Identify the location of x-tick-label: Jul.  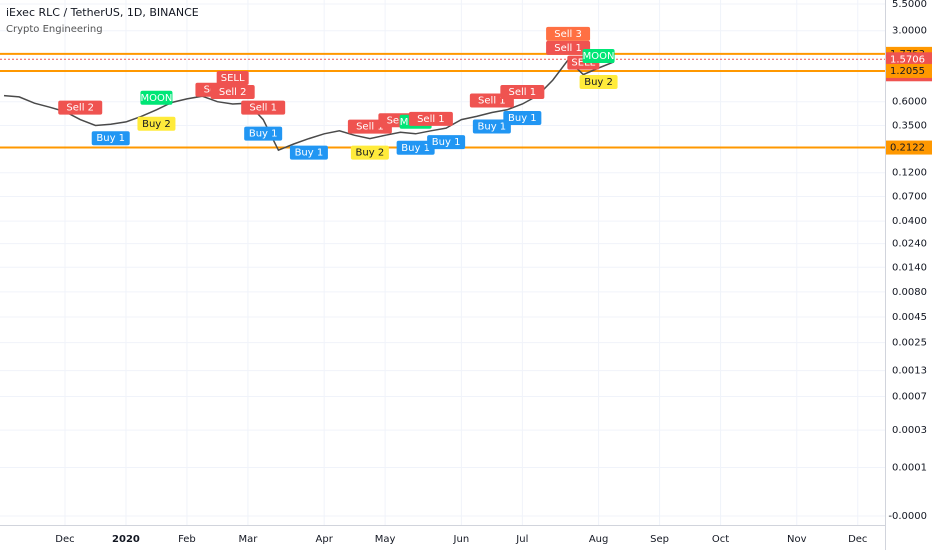
(521, 539).